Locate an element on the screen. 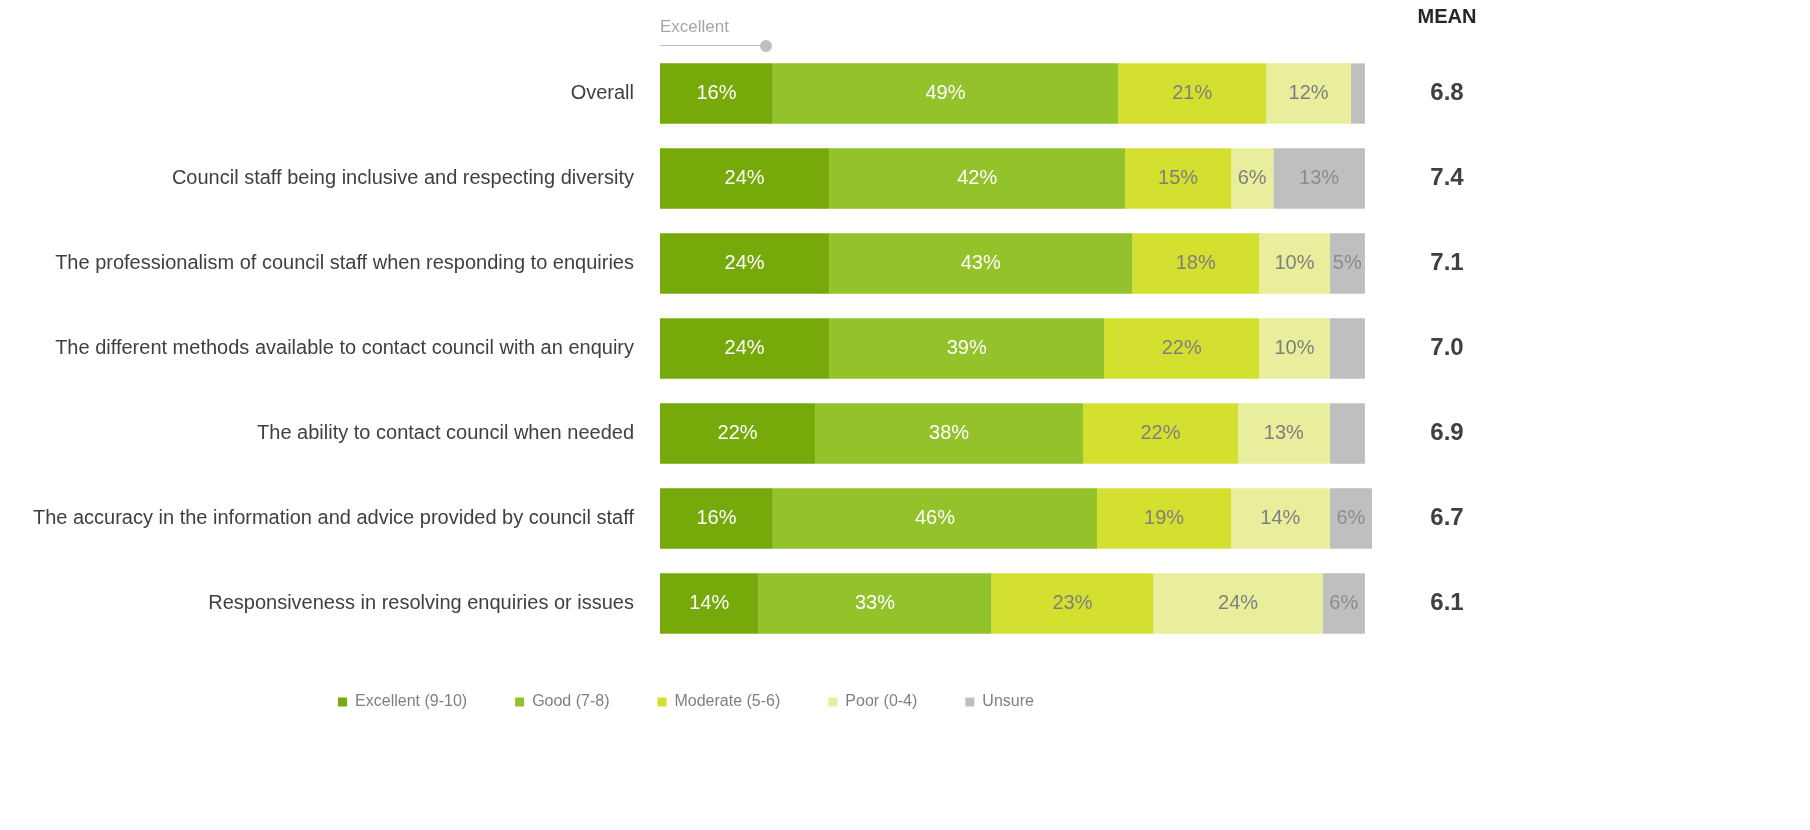 This screenshot has width=1810, height=830. y-tick-label: The different methods available to contact council with an enquiry is located at coordinates (344, 347).